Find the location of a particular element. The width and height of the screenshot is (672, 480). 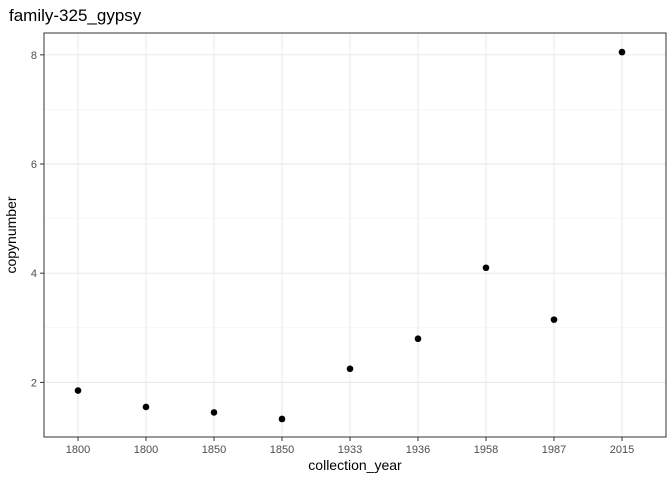

y-tick-label: 4 is located at coordinates (34, 274).